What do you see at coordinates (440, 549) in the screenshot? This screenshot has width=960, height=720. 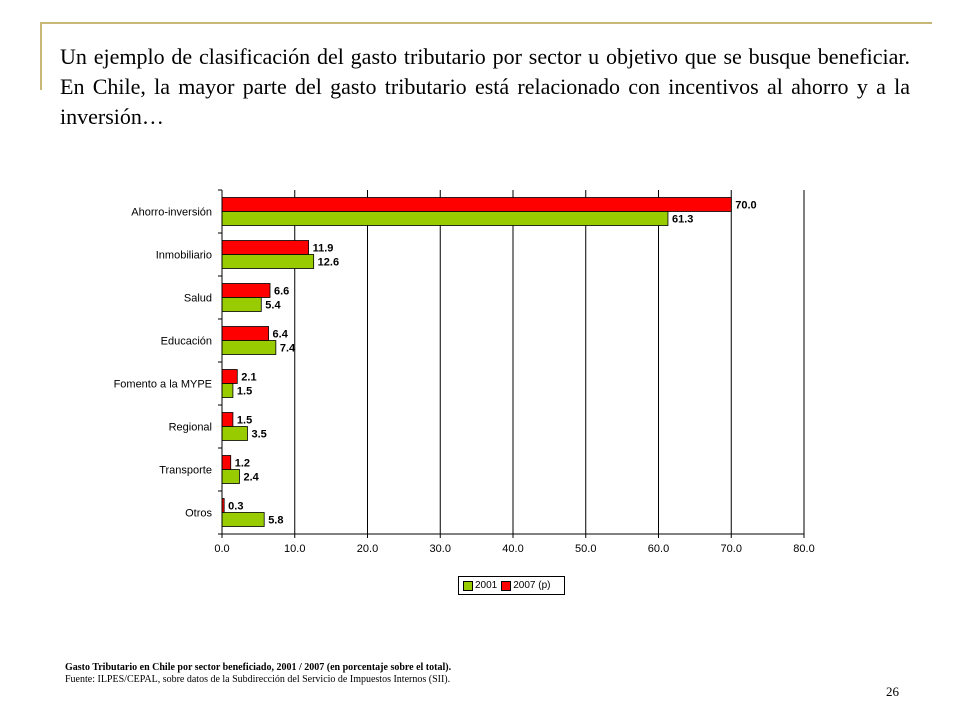 I see `x-tick-label-3: 30.0` at bounding box center [440, 549].